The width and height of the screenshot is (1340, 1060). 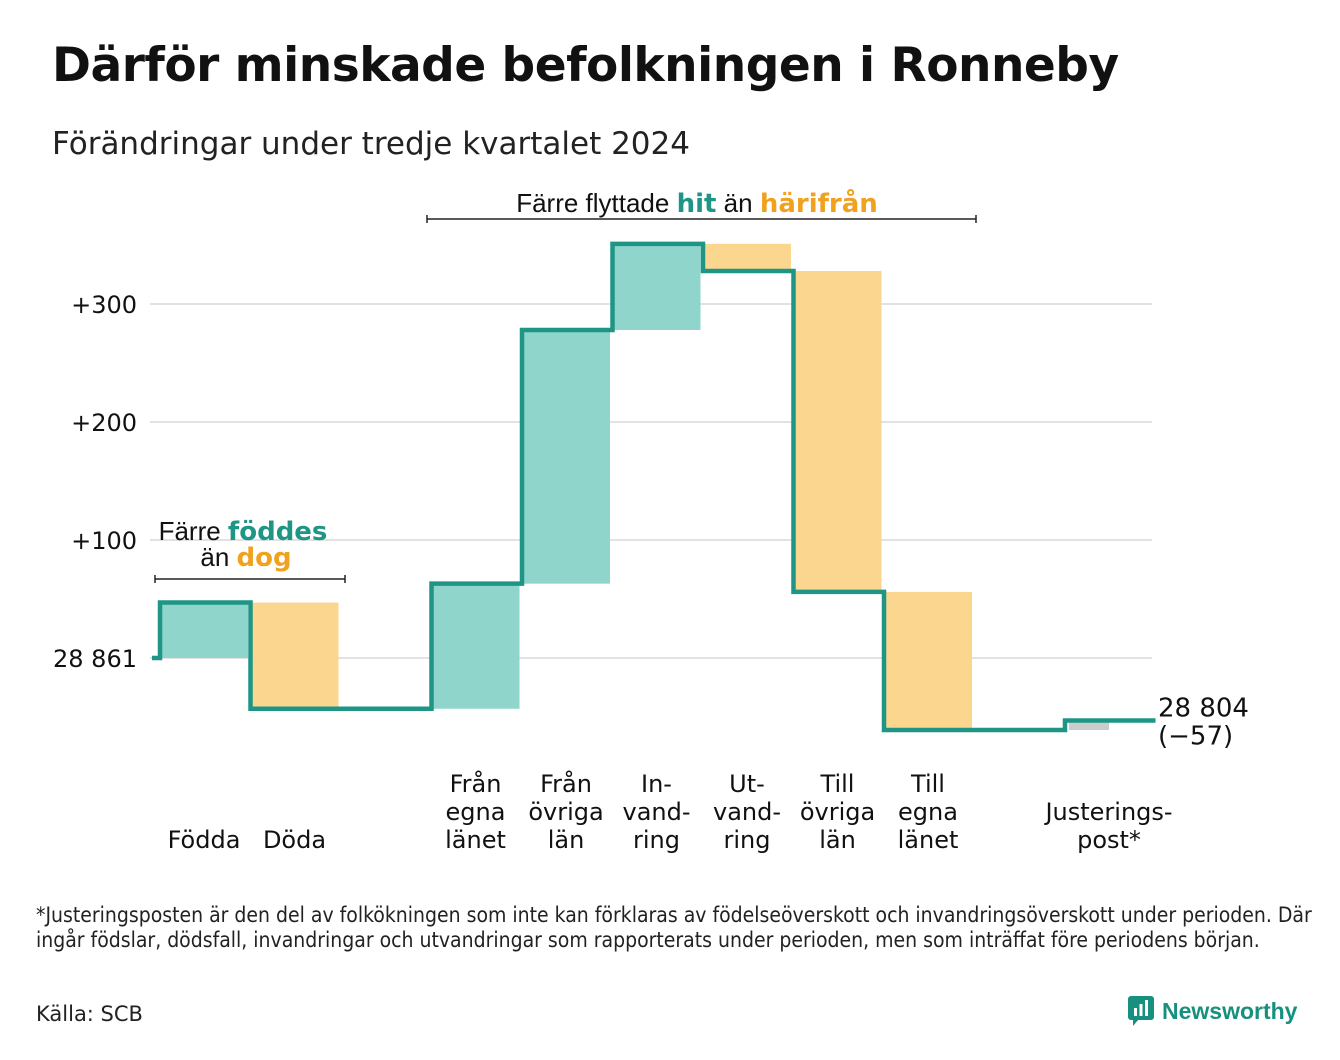 I want to click on annotation-fragment: härifrån, so click(x=819, y=203).